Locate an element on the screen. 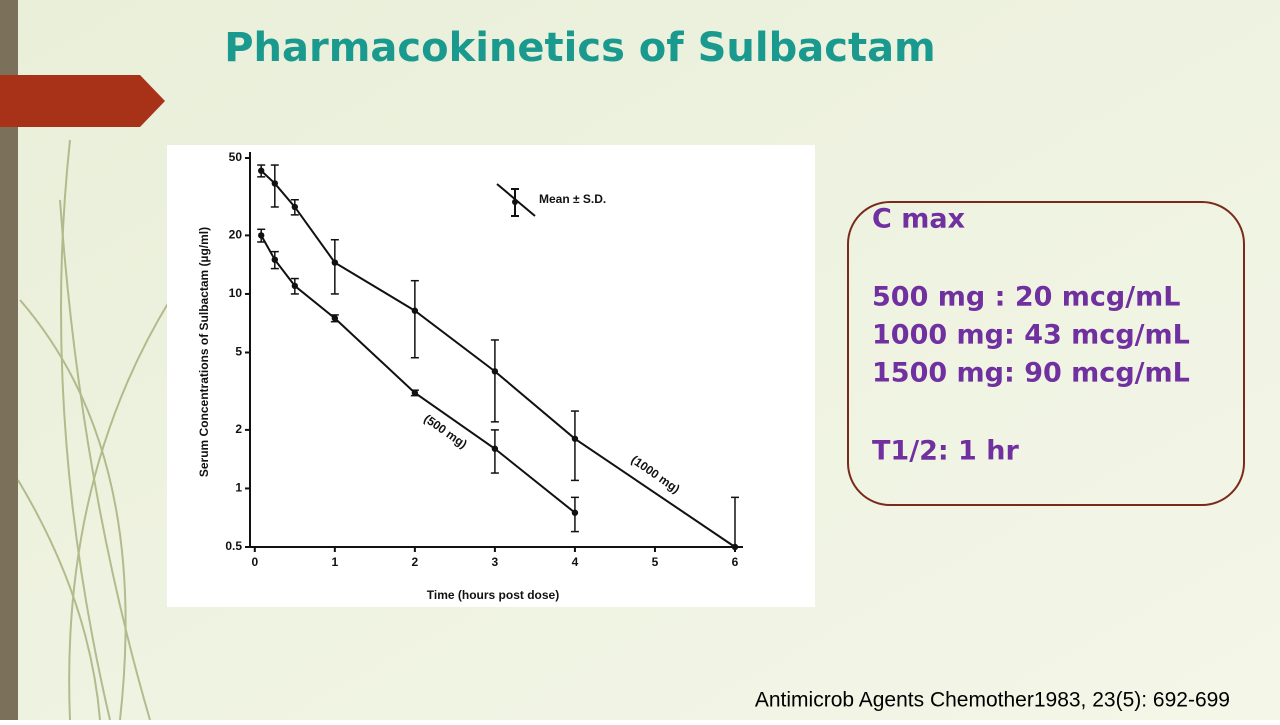 This screenshot has height=725, width=1280. y-tick-label: 0.5 is located at coordinates (233, 546).